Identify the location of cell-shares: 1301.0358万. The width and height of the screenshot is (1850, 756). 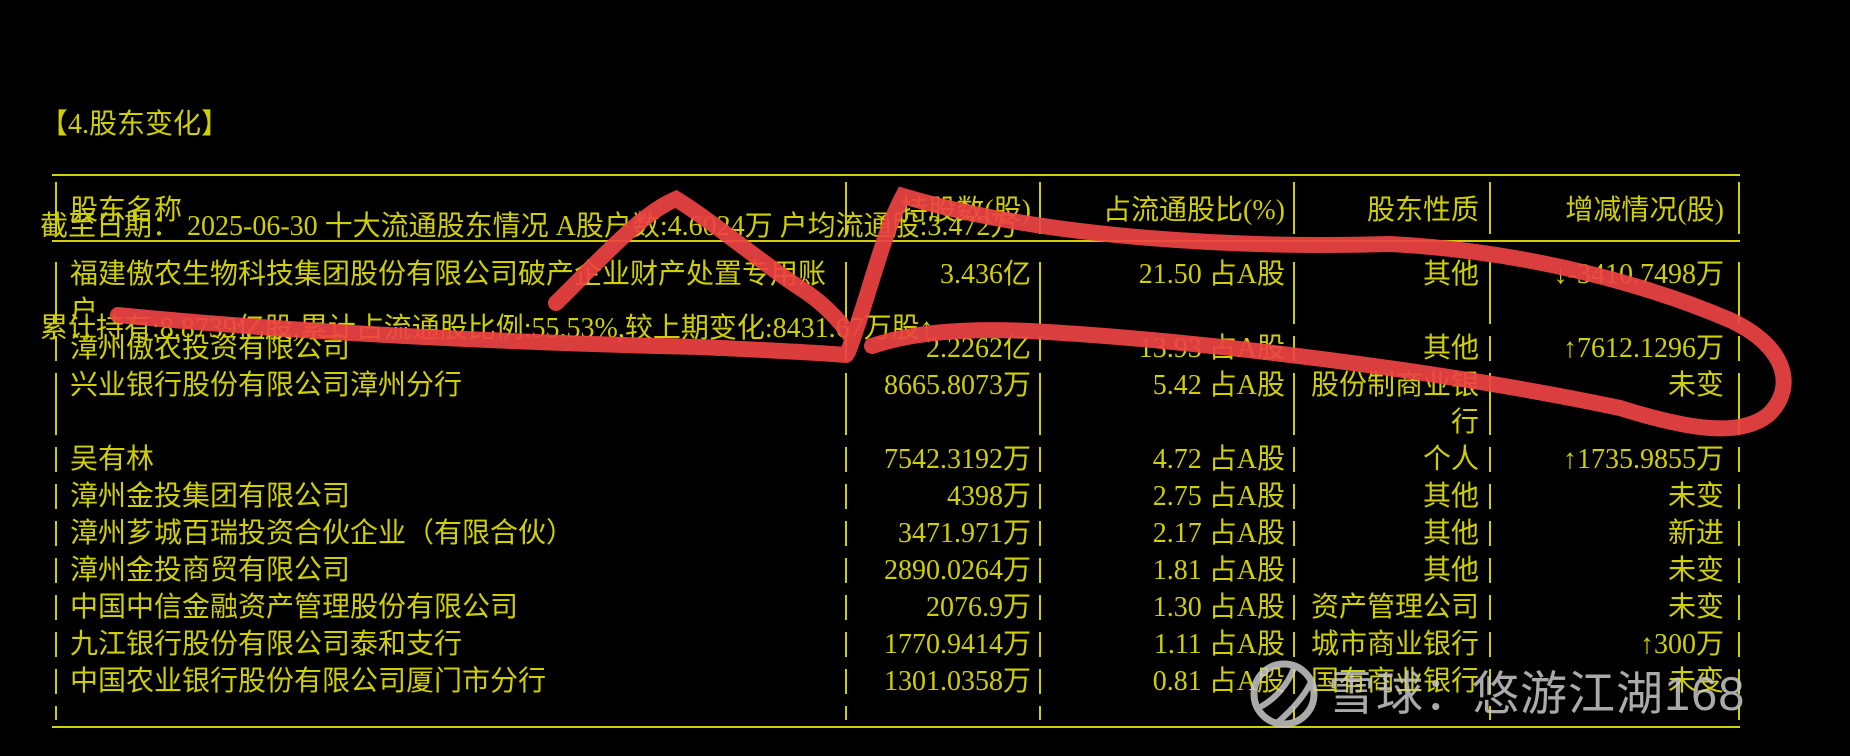
(957, 681).